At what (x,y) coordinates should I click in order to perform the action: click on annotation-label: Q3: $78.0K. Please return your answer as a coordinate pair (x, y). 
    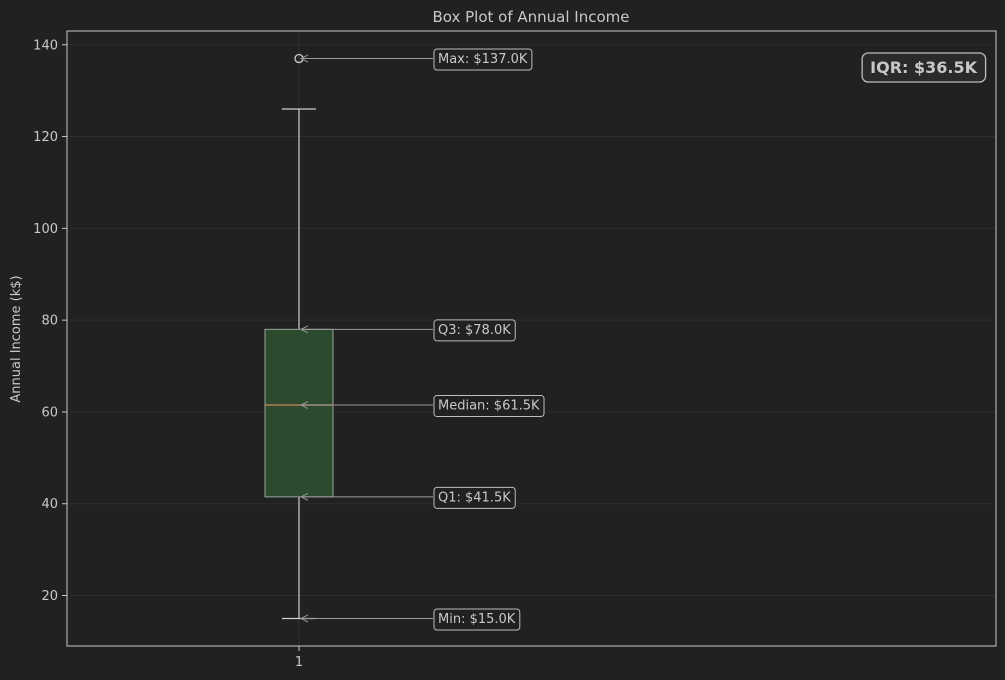
    Looking at the image, I should click on (474, 330).